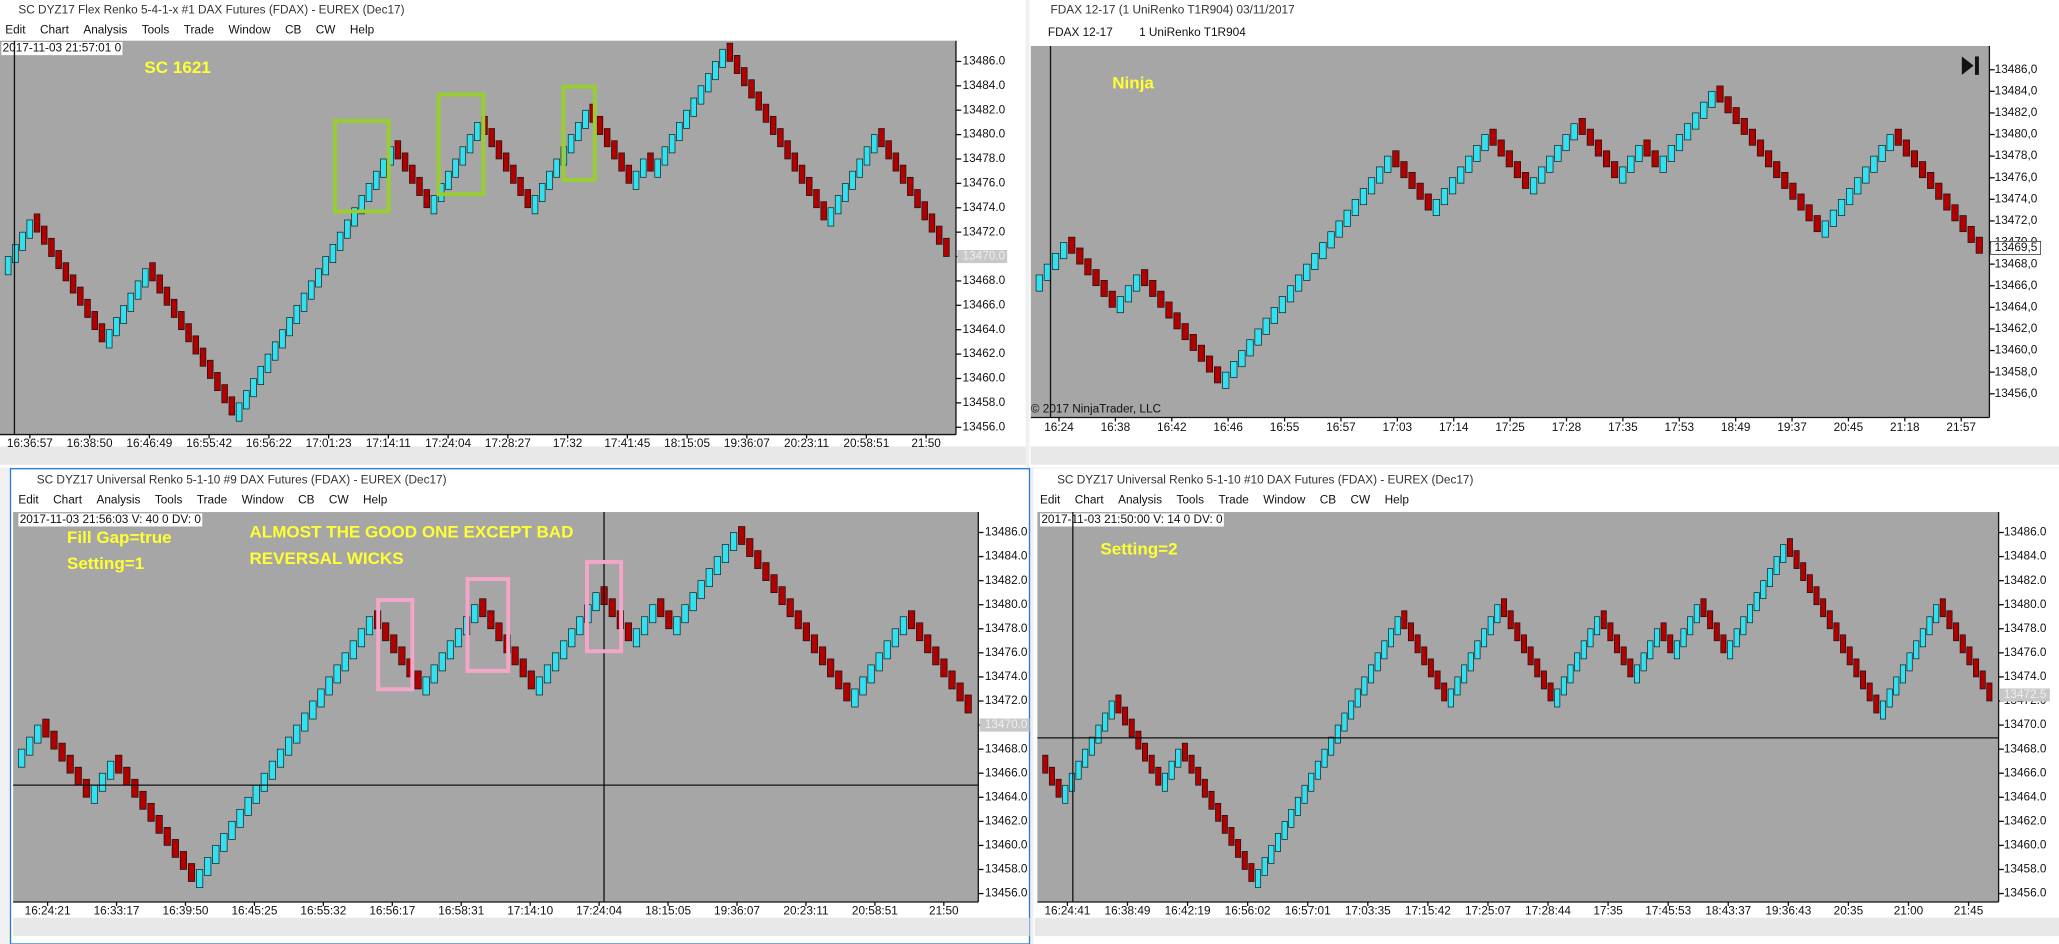 This screenshot has height=944, width=2059. What do you see at coordinates (875, 910) in the screenshot?
I see `x-tick-label: 20:58:51` at bounding box center [875, 910].